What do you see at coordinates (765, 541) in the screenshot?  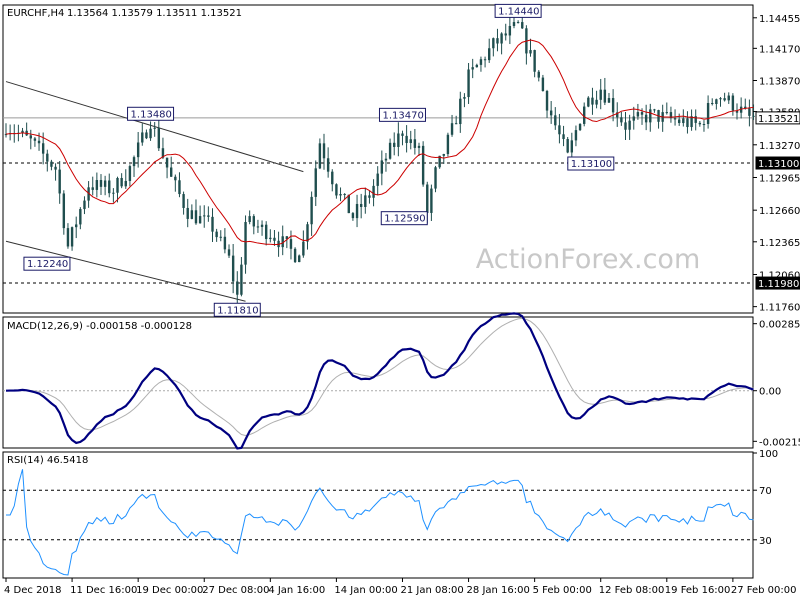 I see `rsi-y-tick-label: 30` at bounding box center [765, 541].